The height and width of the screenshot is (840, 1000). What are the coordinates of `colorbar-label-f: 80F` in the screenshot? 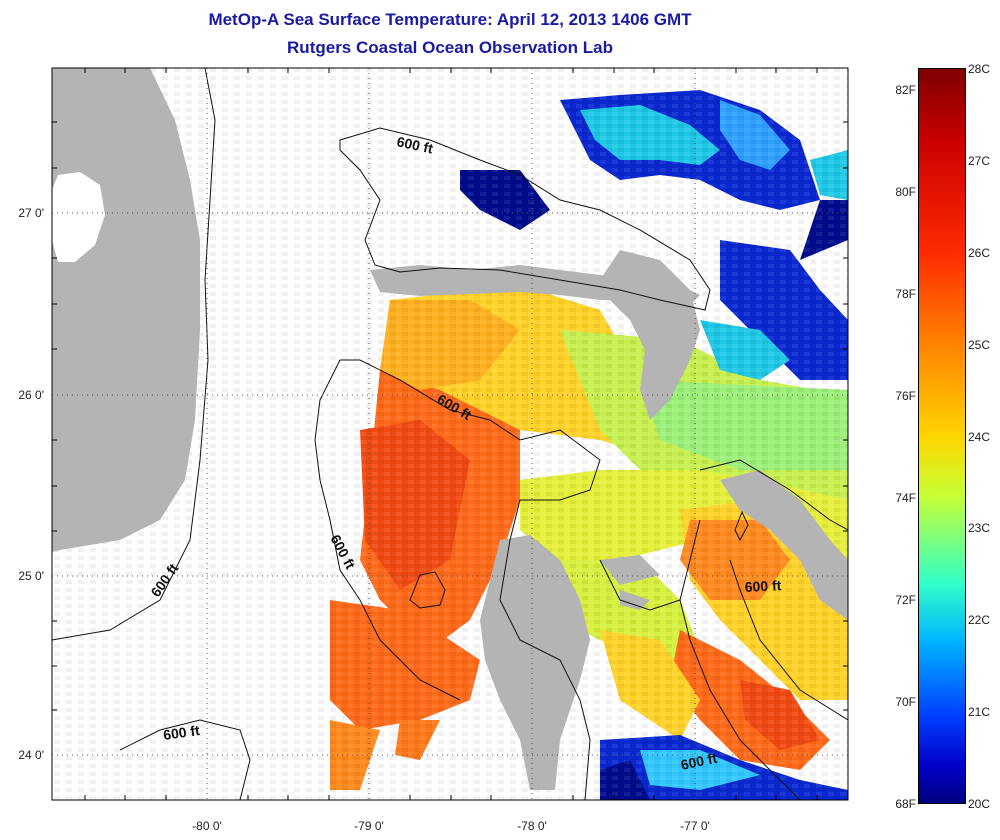 It's located at (905, 192).